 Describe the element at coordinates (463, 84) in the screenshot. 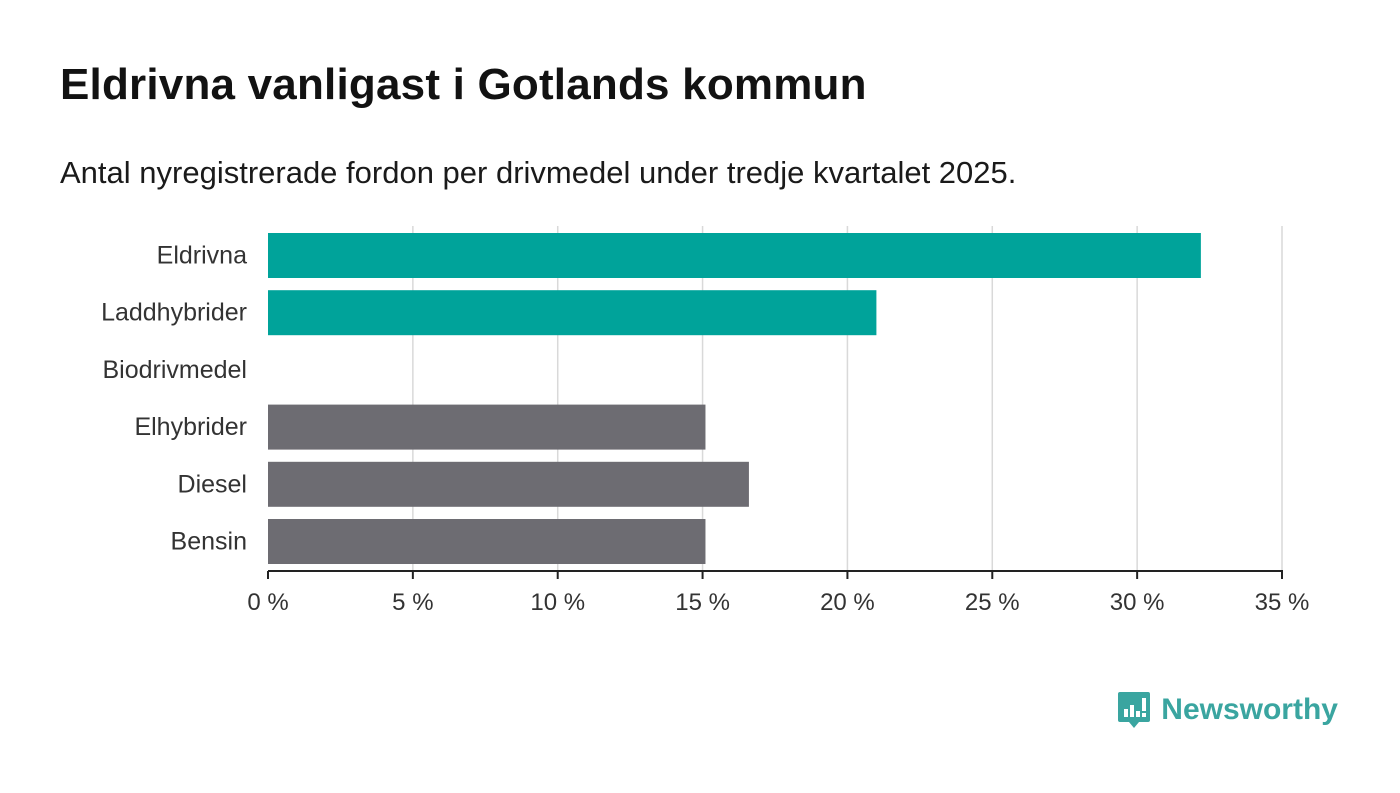

I see `chart-title: Eldrivna vanligast i Gotlands kommun` at that location.